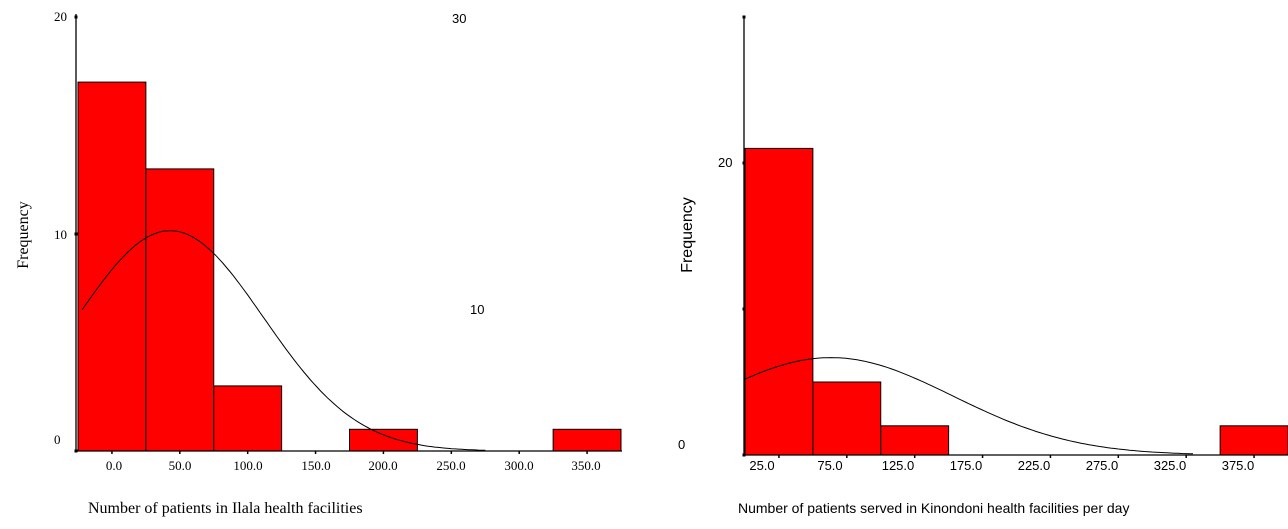 This screenshot has width=1288, height=529. Describe the element at coordinates (830, 465) in the screenshot. I see `kinondoni-xtick-label: 75.0` at that location.